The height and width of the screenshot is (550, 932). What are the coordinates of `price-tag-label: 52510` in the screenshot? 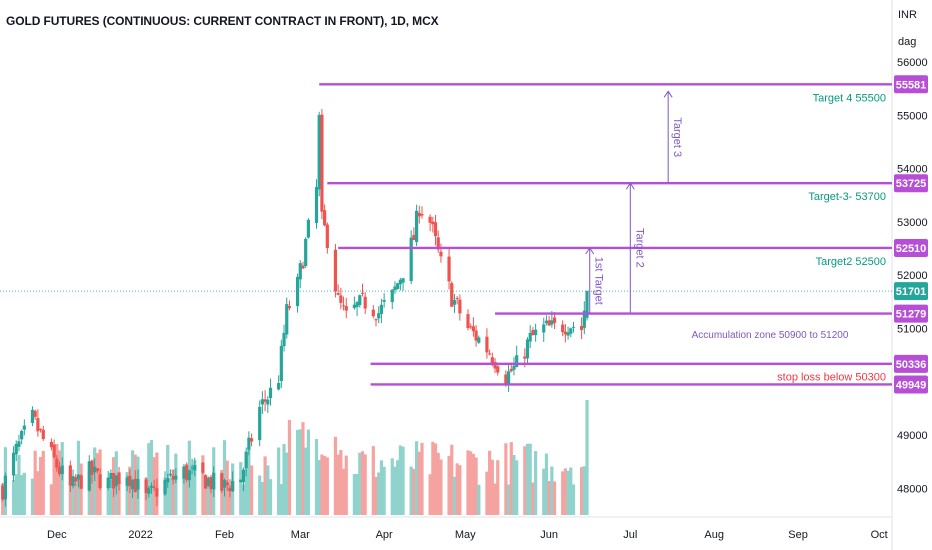 It's located at (911, 249).